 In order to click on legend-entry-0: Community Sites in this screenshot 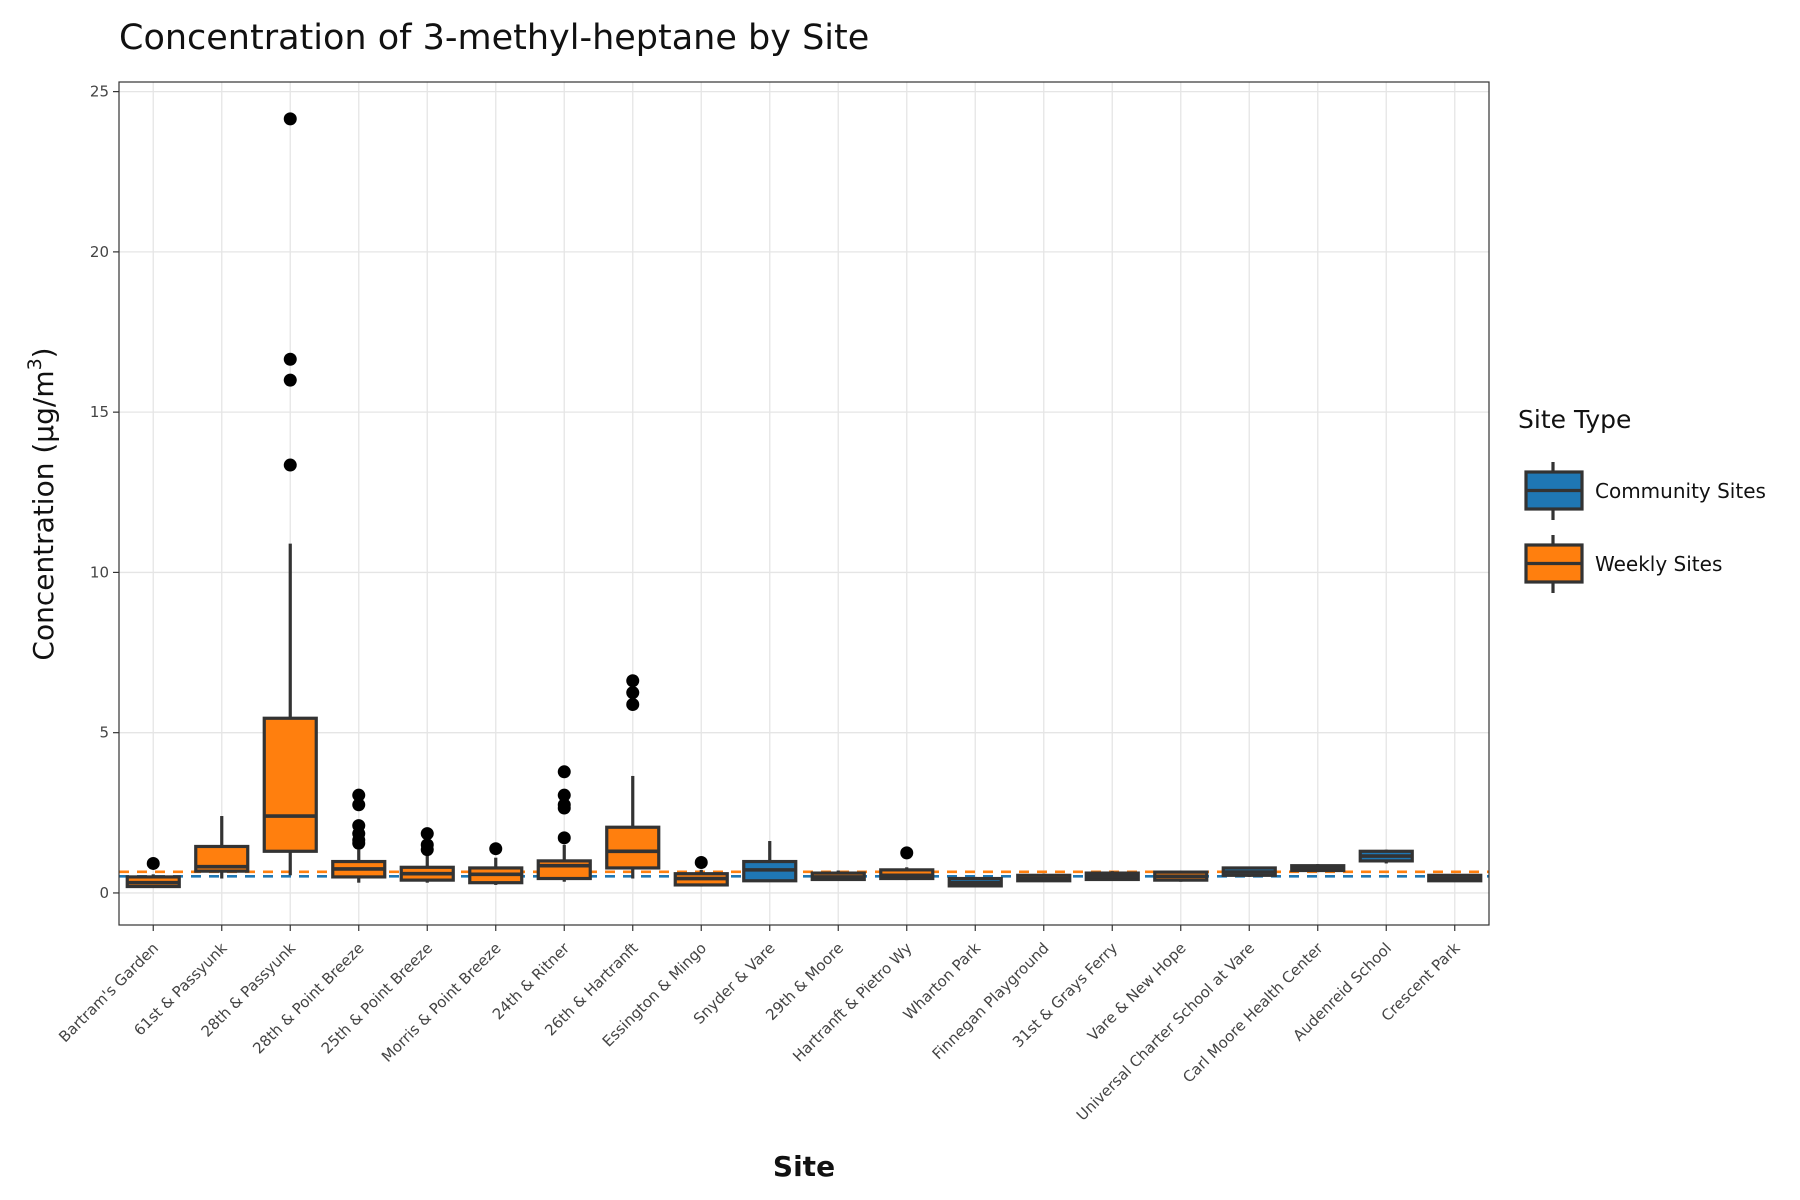, I will do `click(1645, 491)`.